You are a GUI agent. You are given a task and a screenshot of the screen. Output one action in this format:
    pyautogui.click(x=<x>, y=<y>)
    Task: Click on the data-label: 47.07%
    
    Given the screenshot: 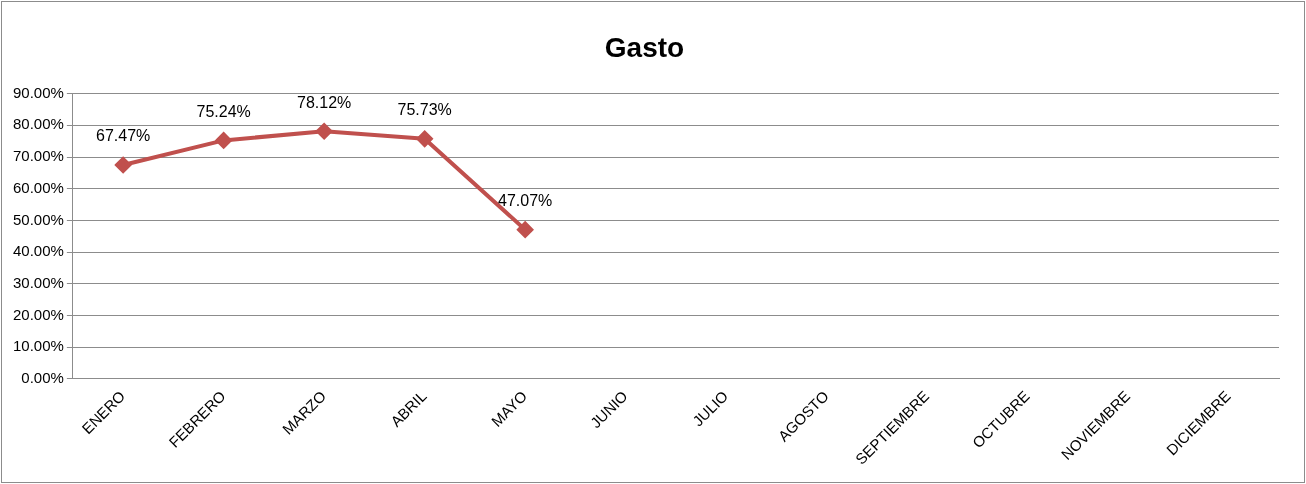 What is the action you would take?
    pyautogui.click(x=525, y=201)
    